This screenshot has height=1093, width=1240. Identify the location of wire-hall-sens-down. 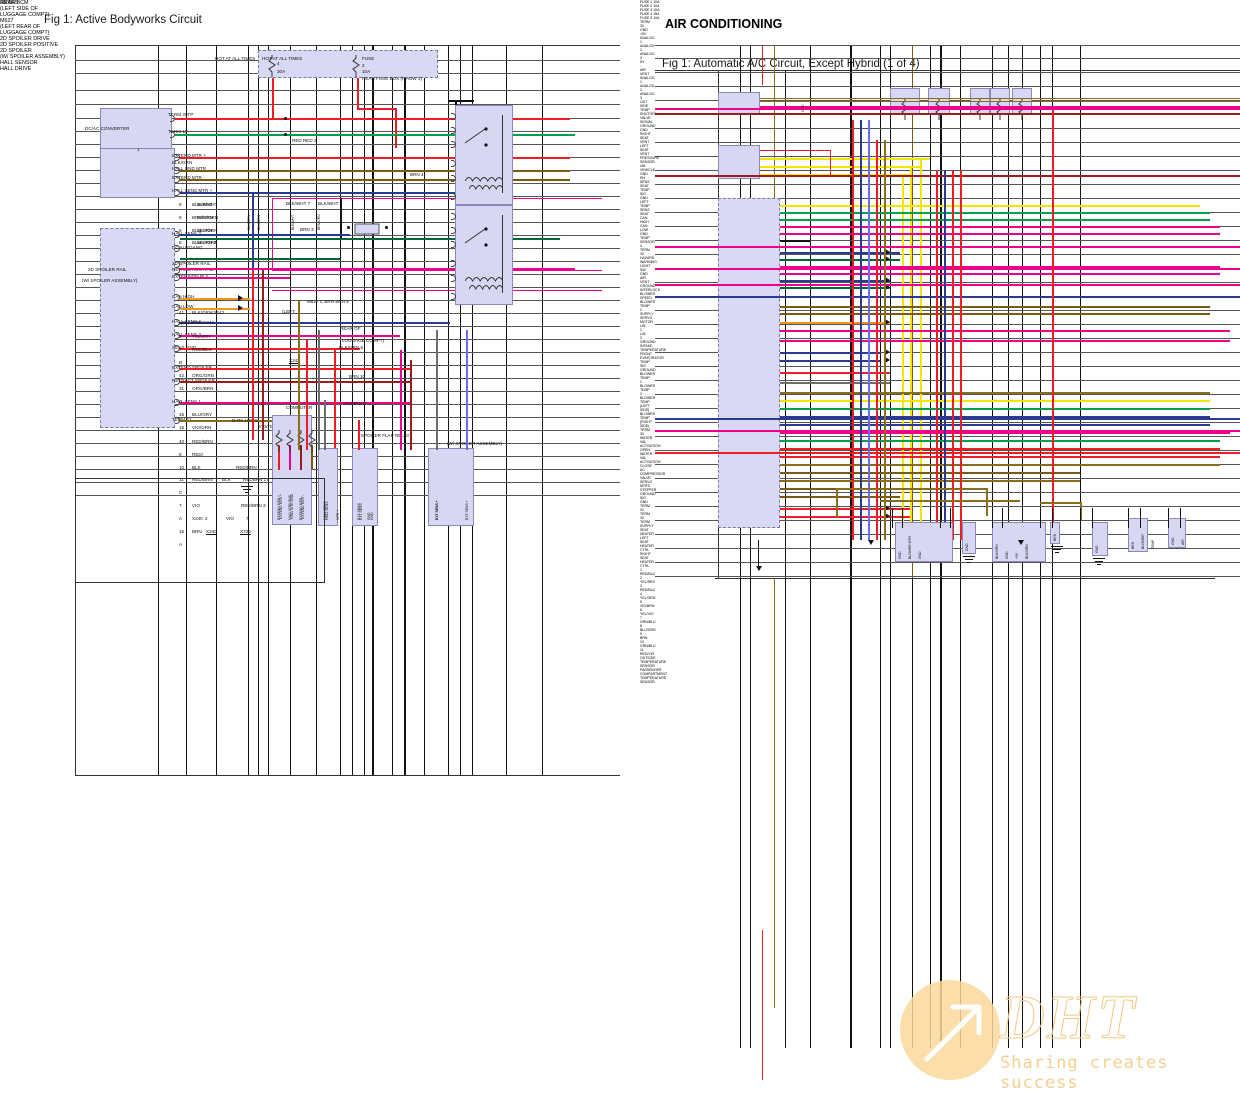
(253, 231).